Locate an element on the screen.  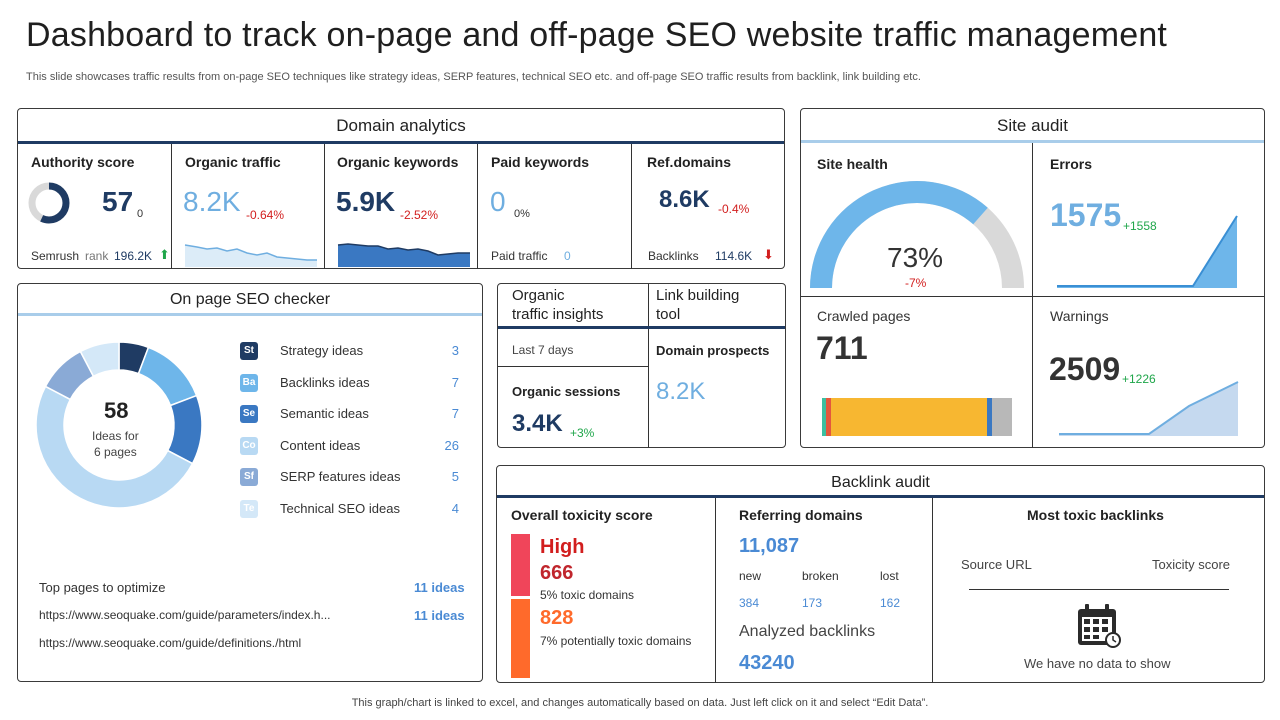
ref-domains-delta: -0.4% is located at coordinates (734, 209).